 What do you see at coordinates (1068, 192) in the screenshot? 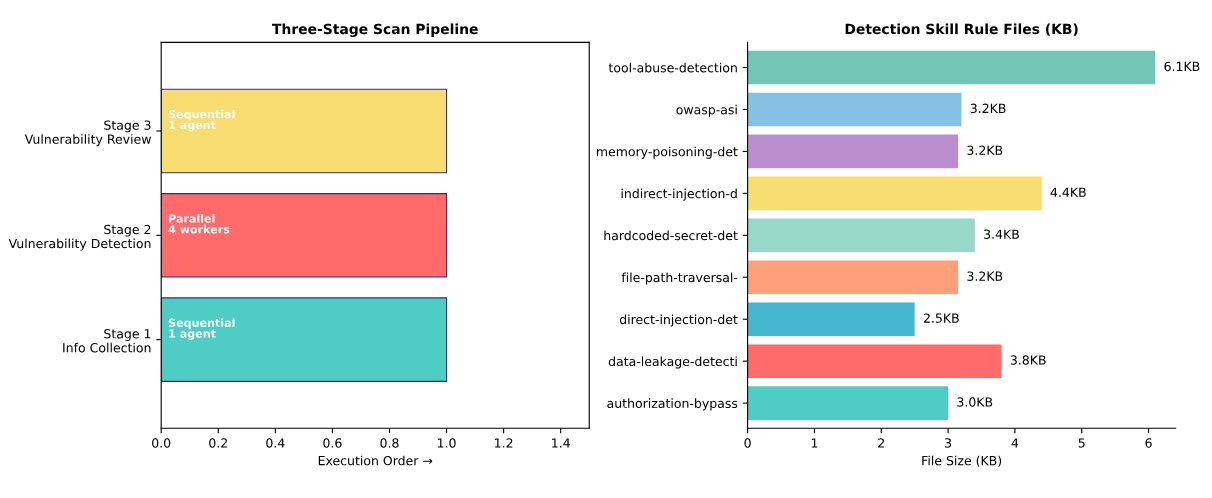
I see `data-label: 4.4KB` at bounding box center [1068, 192].